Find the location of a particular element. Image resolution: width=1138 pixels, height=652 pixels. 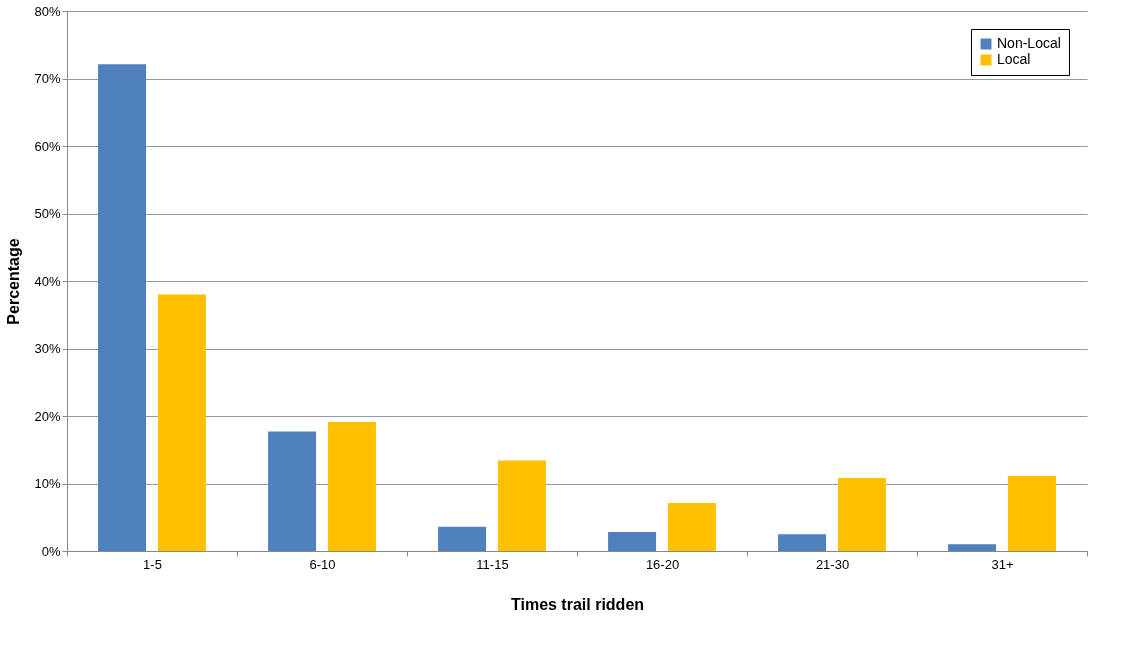

y-tick-label: 10% is located at coordinates (47, 483).